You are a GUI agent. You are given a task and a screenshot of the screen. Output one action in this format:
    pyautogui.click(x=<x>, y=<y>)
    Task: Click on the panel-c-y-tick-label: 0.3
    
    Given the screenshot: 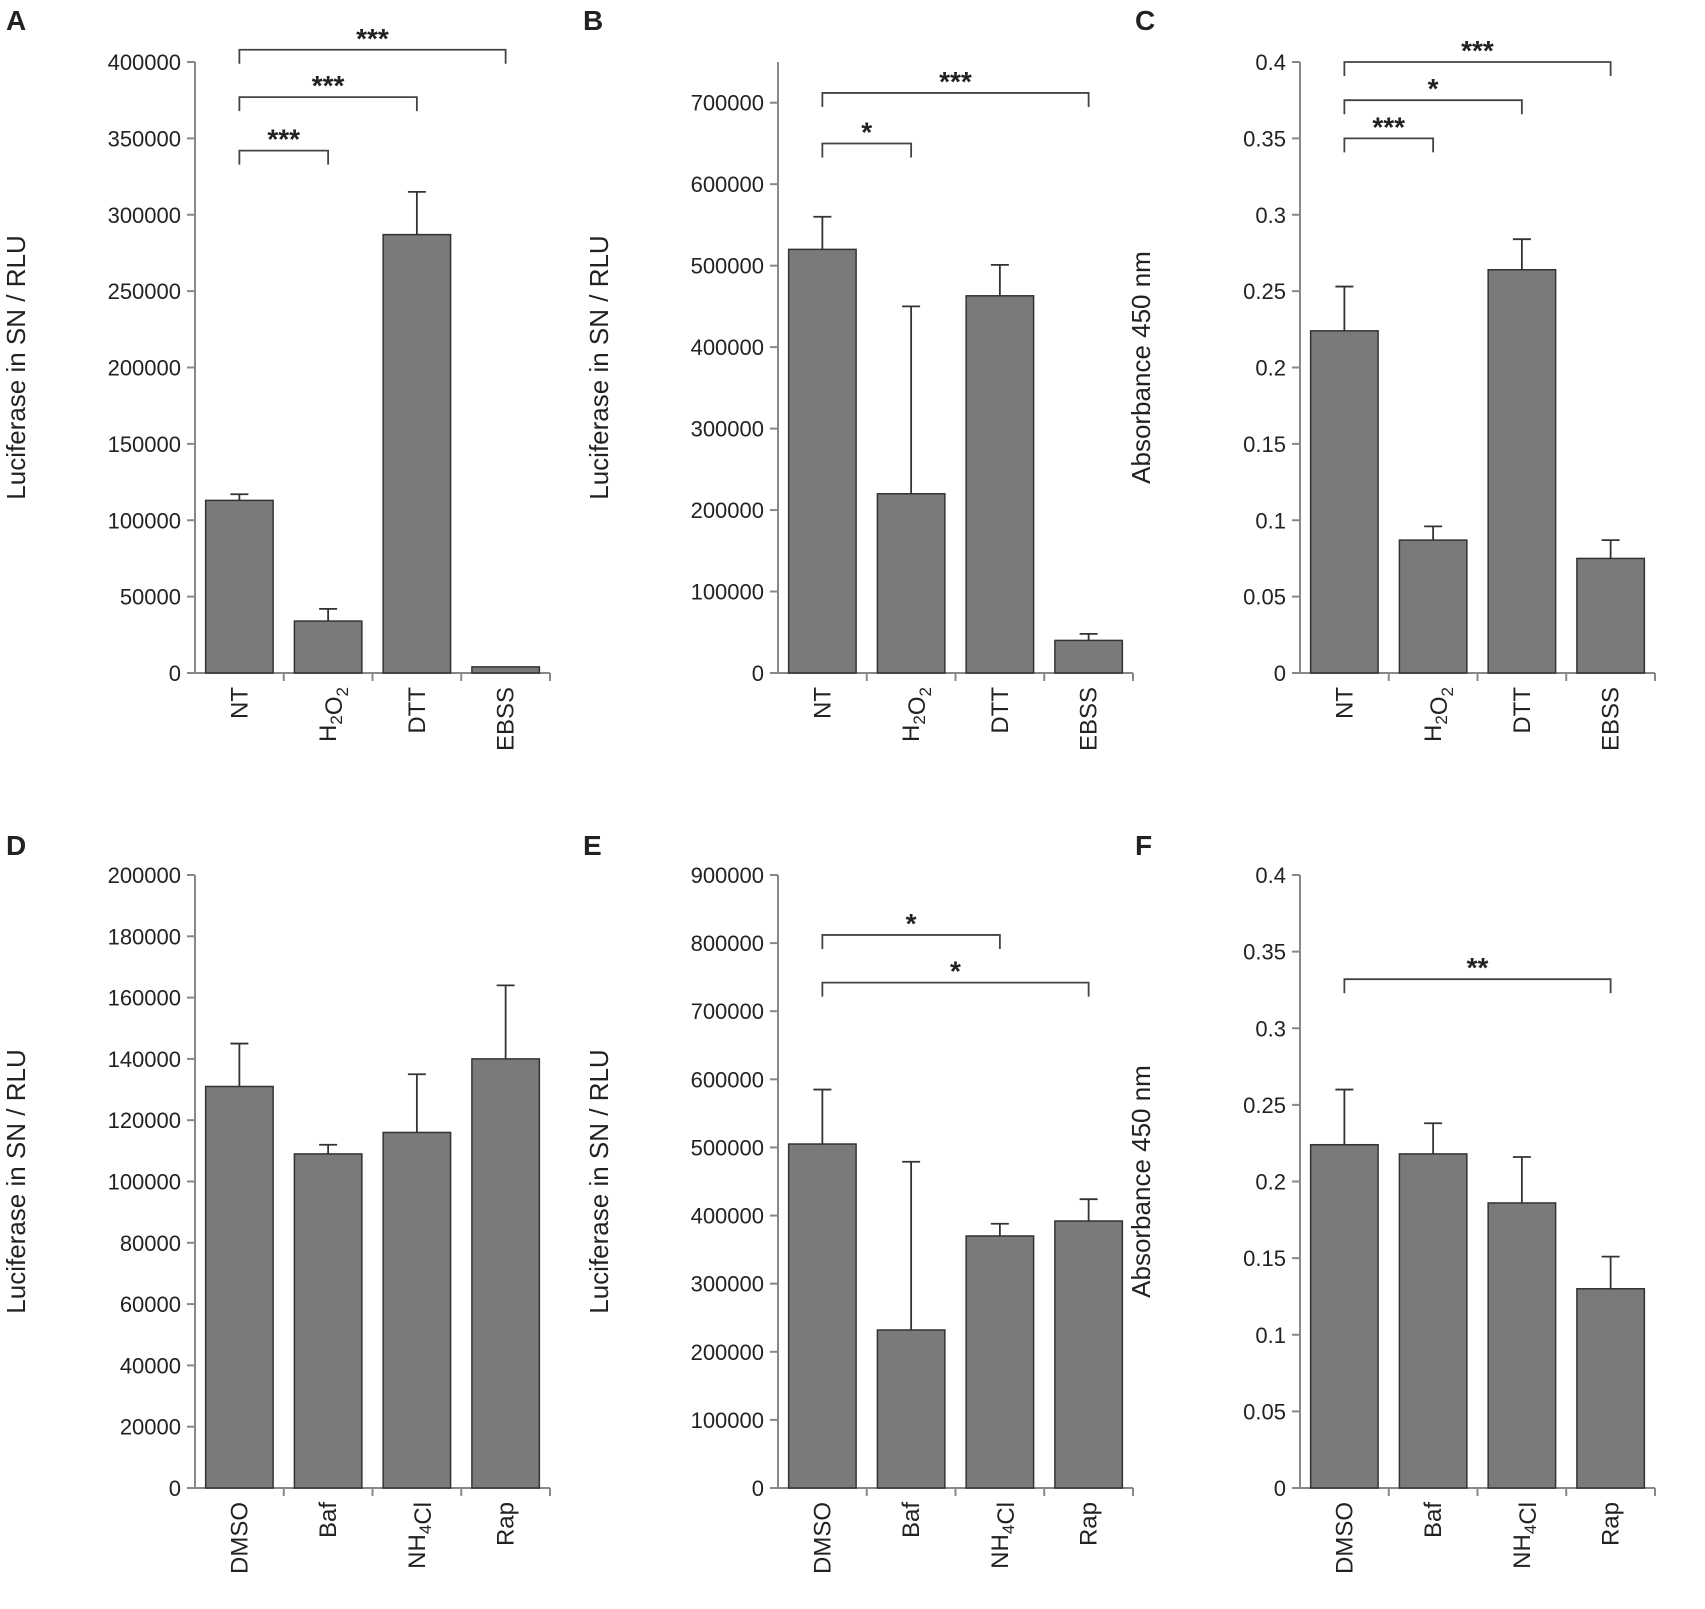 What is the action you would take?
    pyautogui.click(x=1270, y=215)
    